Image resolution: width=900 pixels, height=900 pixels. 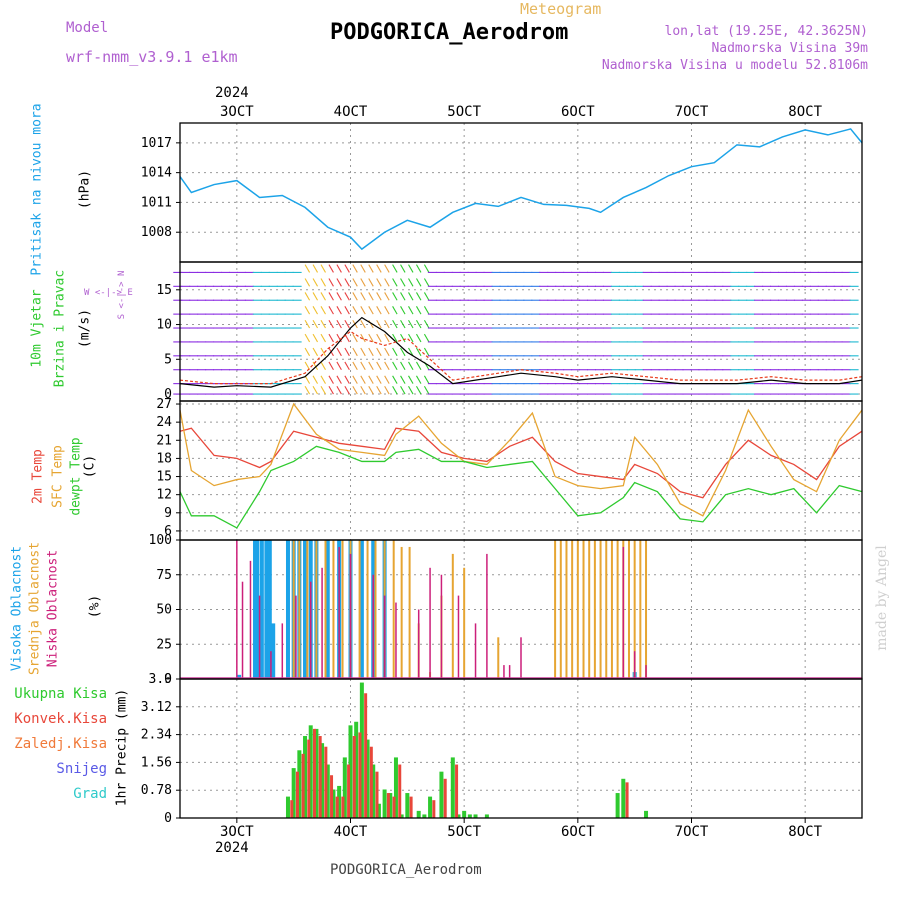 What do you see at coordinates (156, 202) in the screenshot?
I see `y-tick-label: 1011` at bounding box center [156, 202].